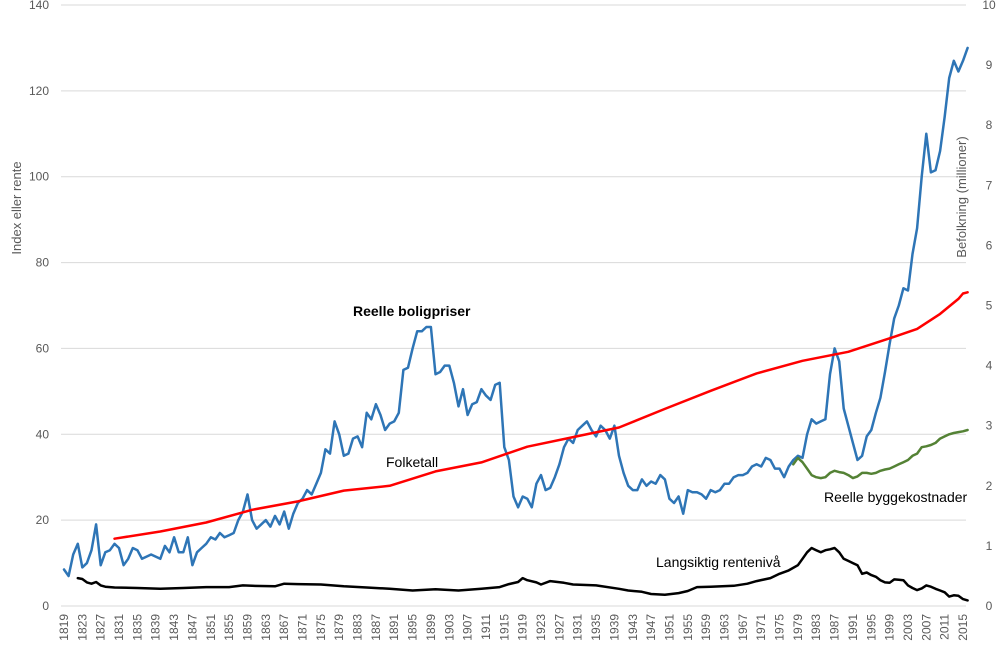 This screenshot has height=646, width=1000. I want to click on right-tick-label: 1, so click(989, 546).